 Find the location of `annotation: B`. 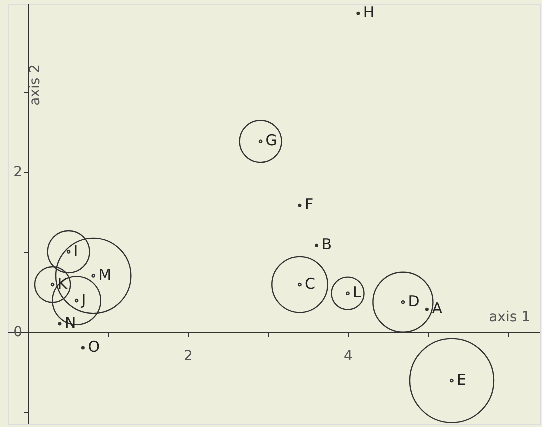

annotation: B is located at coordinates (327, 245).